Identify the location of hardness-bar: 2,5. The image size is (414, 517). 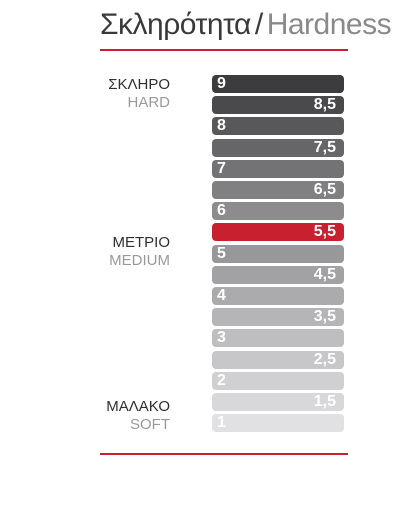
(278, 360).